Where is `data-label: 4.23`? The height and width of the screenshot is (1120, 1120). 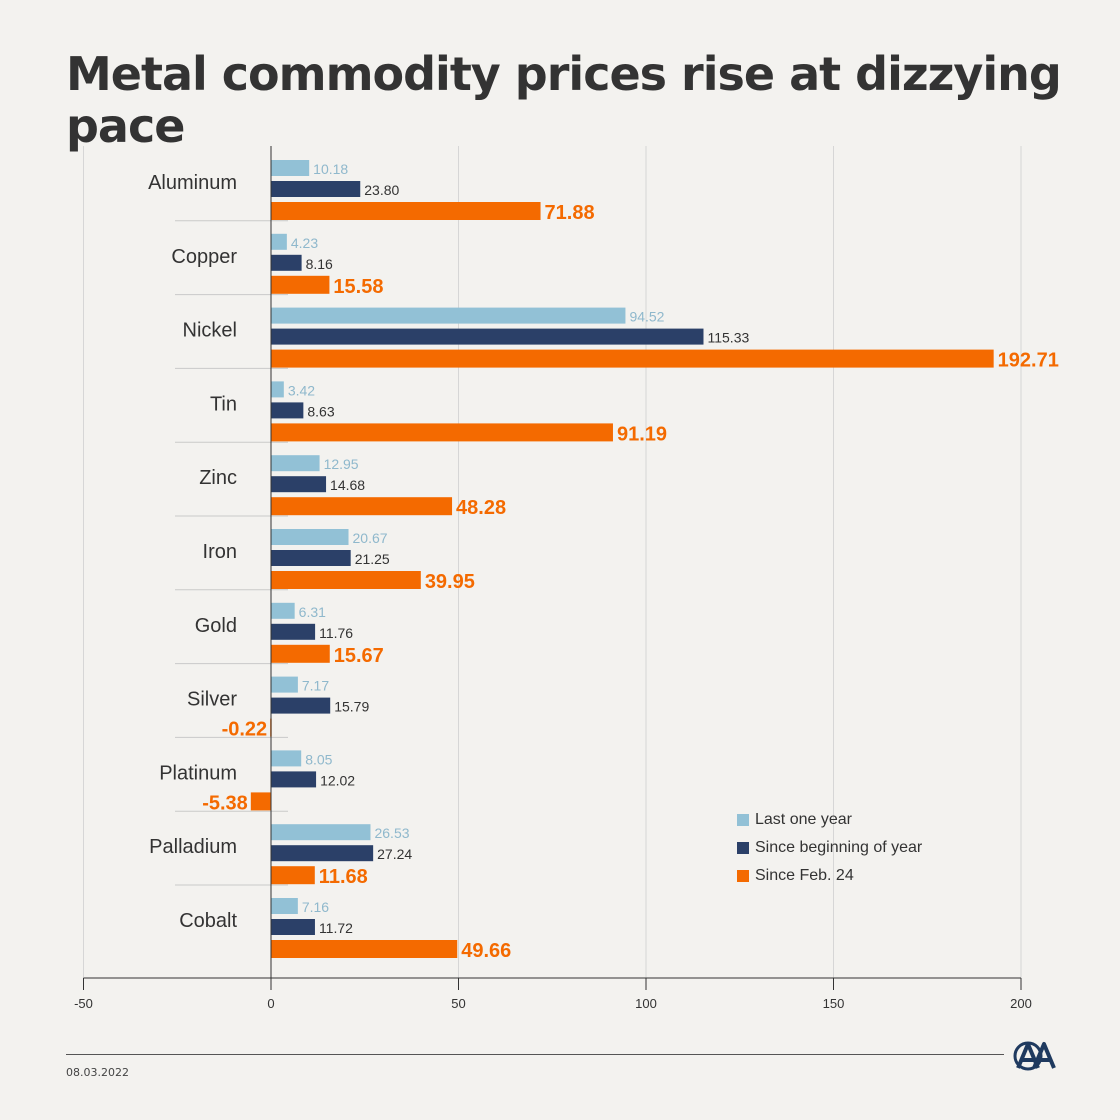 data-label: 4.23 is located at coordinates (304, 243).